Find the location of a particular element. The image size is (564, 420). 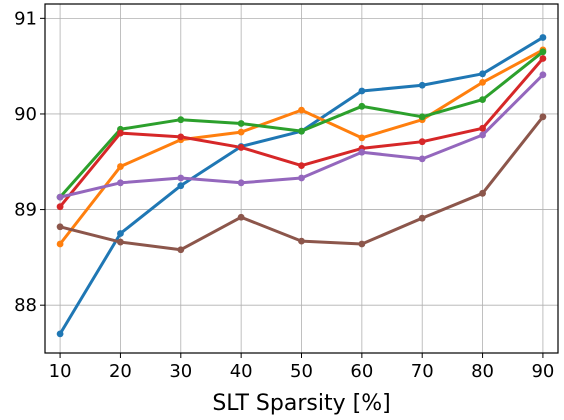

y-axis-ticks: 88 89 90 91 is located at coordinates (29, 162).